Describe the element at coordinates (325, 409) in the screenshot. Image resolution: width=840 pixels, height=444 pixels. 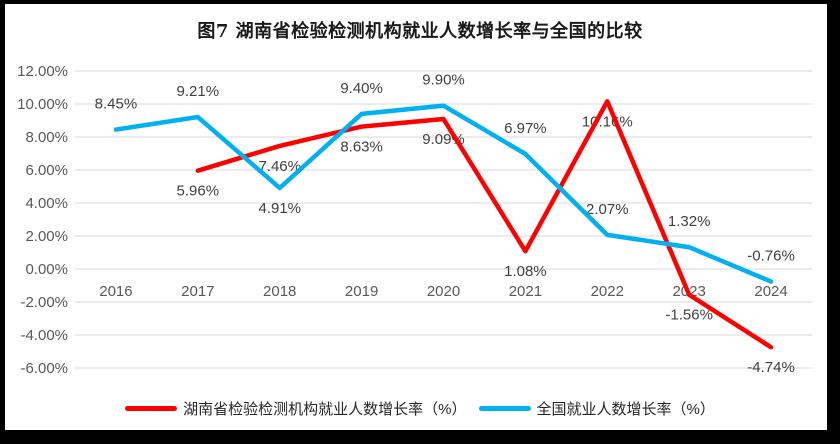
I see `legend-label-hunan: 湖南省检验检测机构就业人数增长率（%）` at that location.